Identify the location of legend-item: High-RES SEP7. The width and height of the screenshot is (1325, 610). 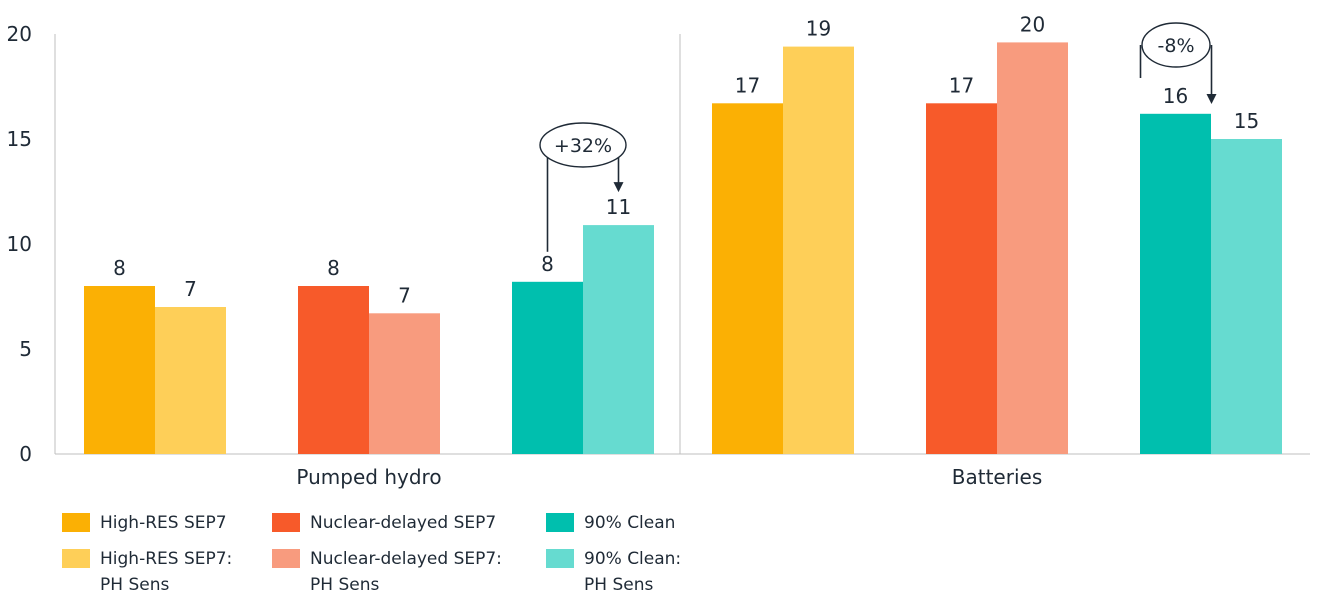
(144, 523).